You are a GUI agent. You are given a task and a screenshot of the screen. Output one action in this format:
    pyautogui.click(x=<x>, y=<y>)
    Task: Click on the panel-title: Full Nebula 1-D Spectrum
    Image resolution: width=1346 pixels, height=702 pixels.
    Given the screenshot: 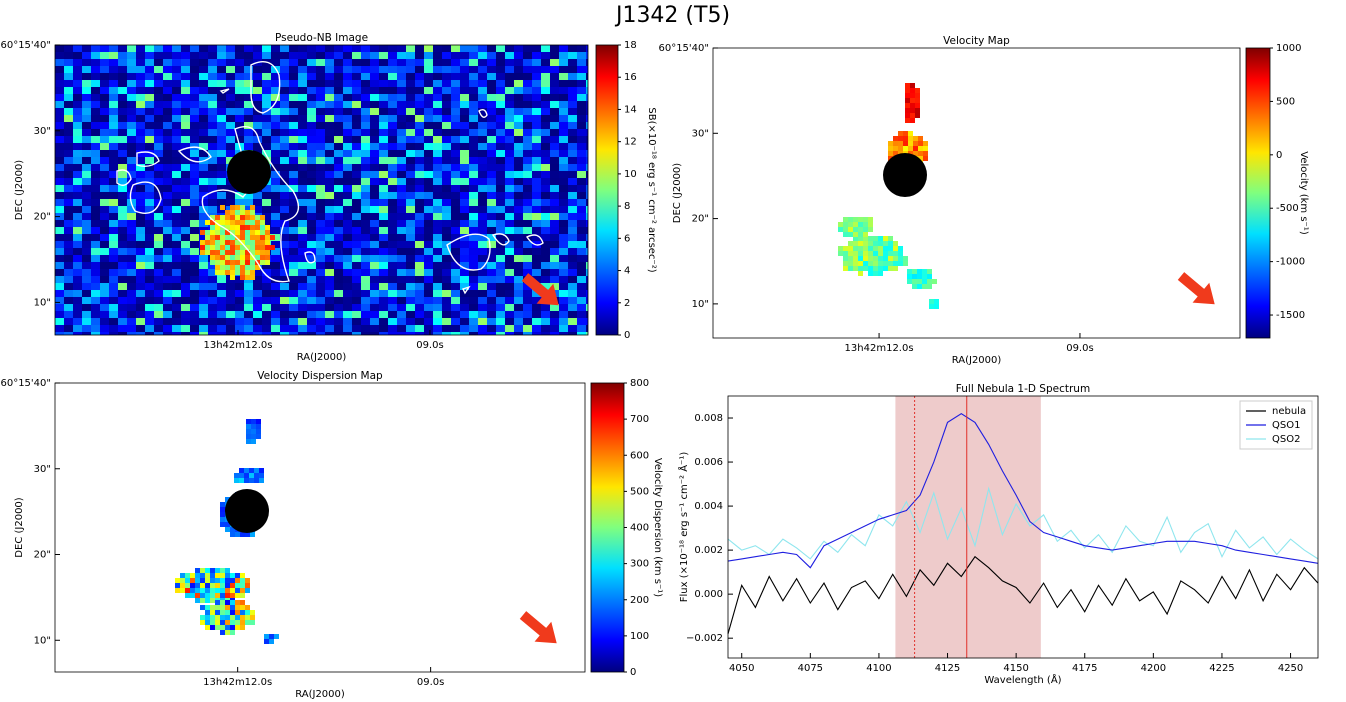 What is the action you would take?
    pyautogui.click(x=1023, y=389)
    